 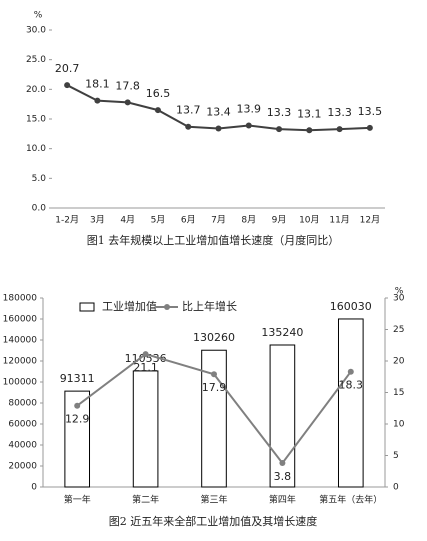 What do you see at coordinates (36, 149) in the screenshot?
I see `y-tick-label: 10.0` at bounding box center [36, 149].